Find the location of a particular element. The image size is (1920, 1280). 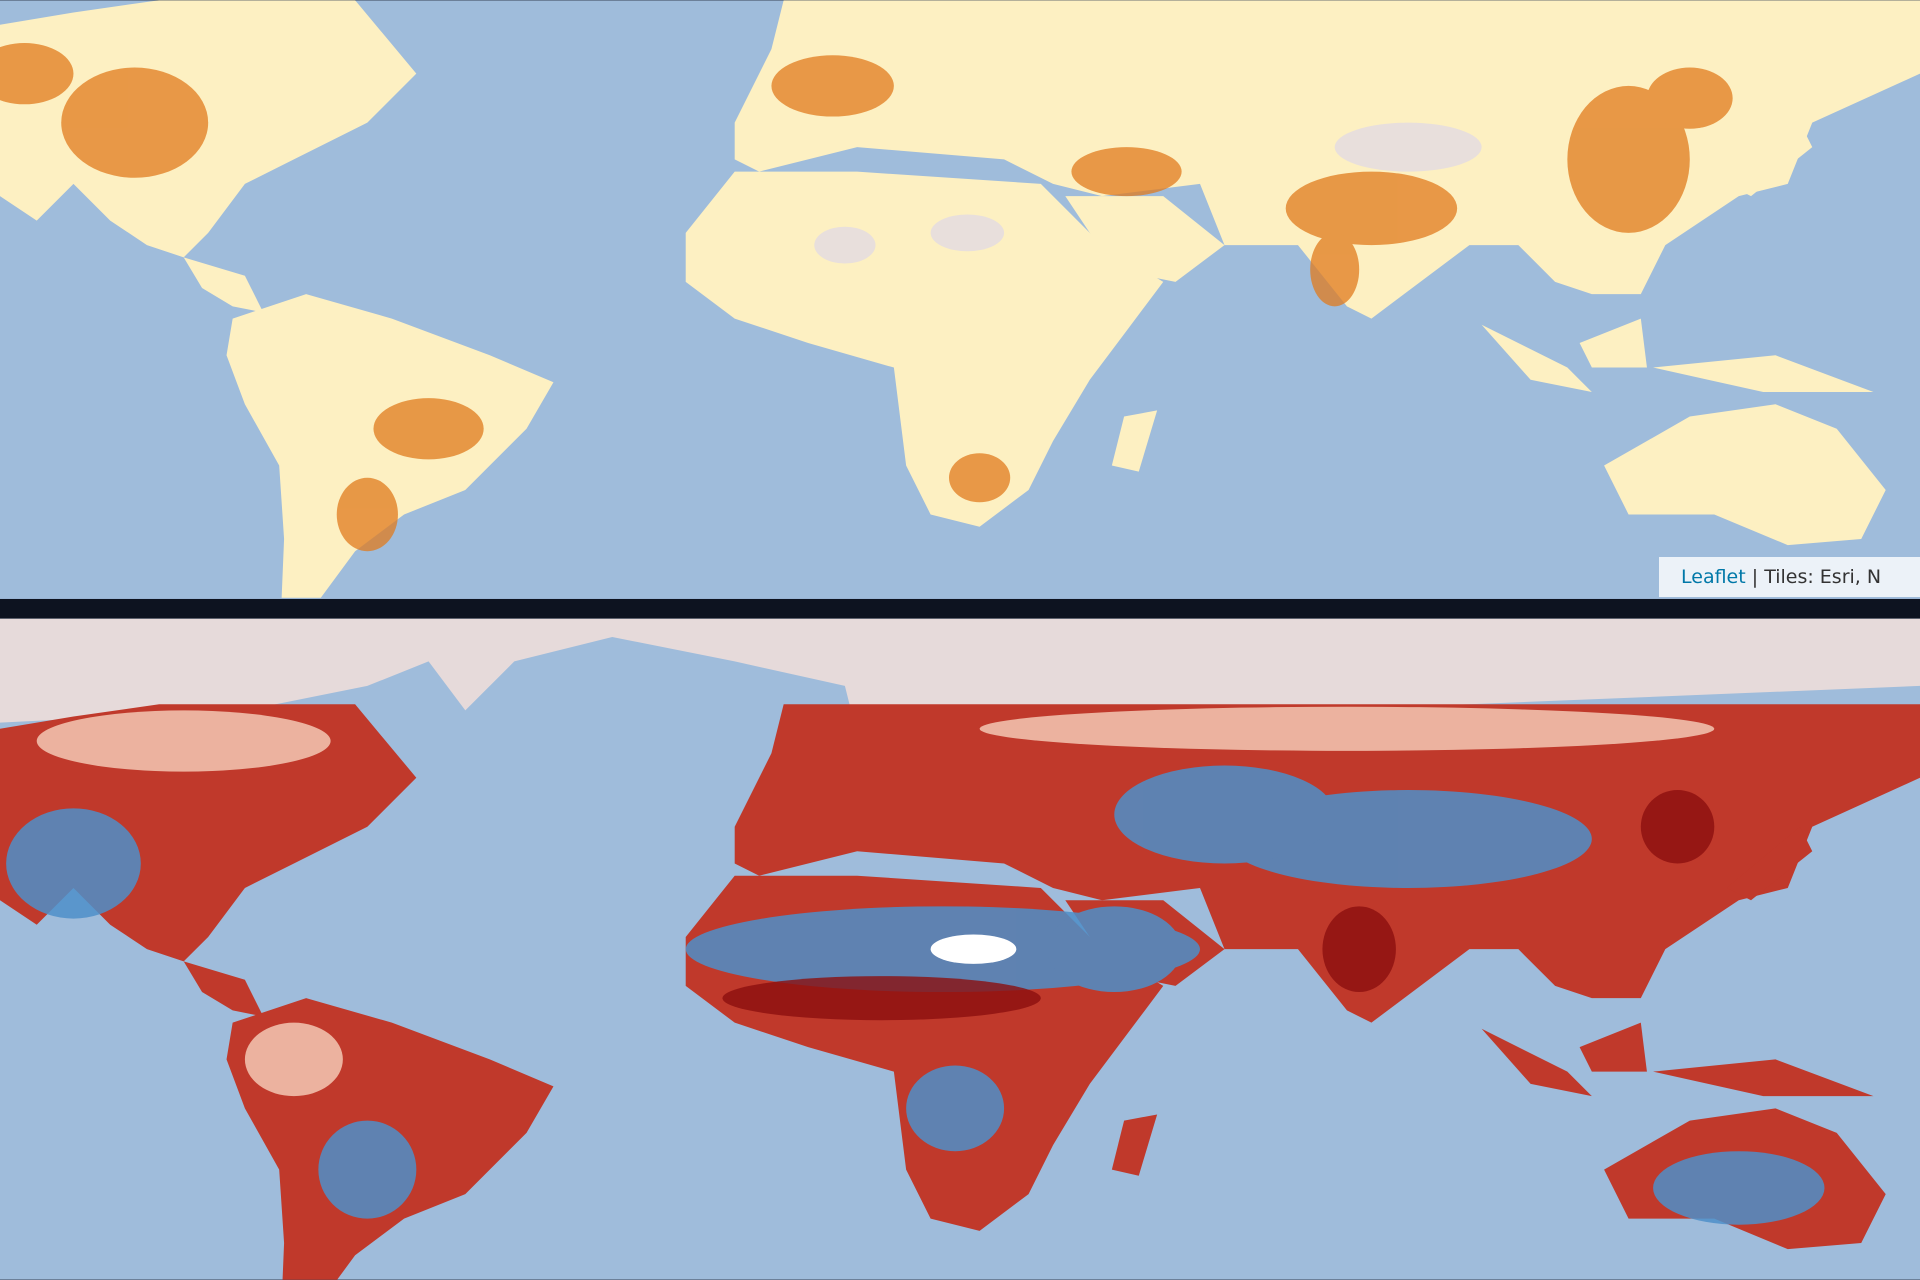

attribution: Leaflet | Tiles: Esri, N is located at coordinates (1789, 577).